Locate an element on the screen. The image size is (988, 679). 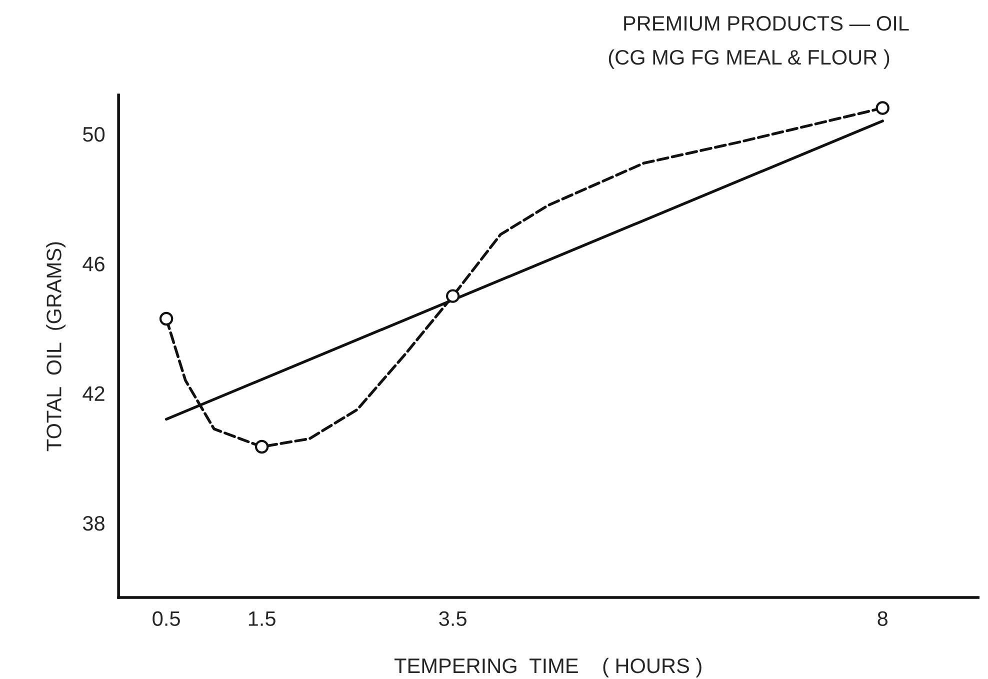
x-tick-label: 3.5 is located at coordinates (452, 618).